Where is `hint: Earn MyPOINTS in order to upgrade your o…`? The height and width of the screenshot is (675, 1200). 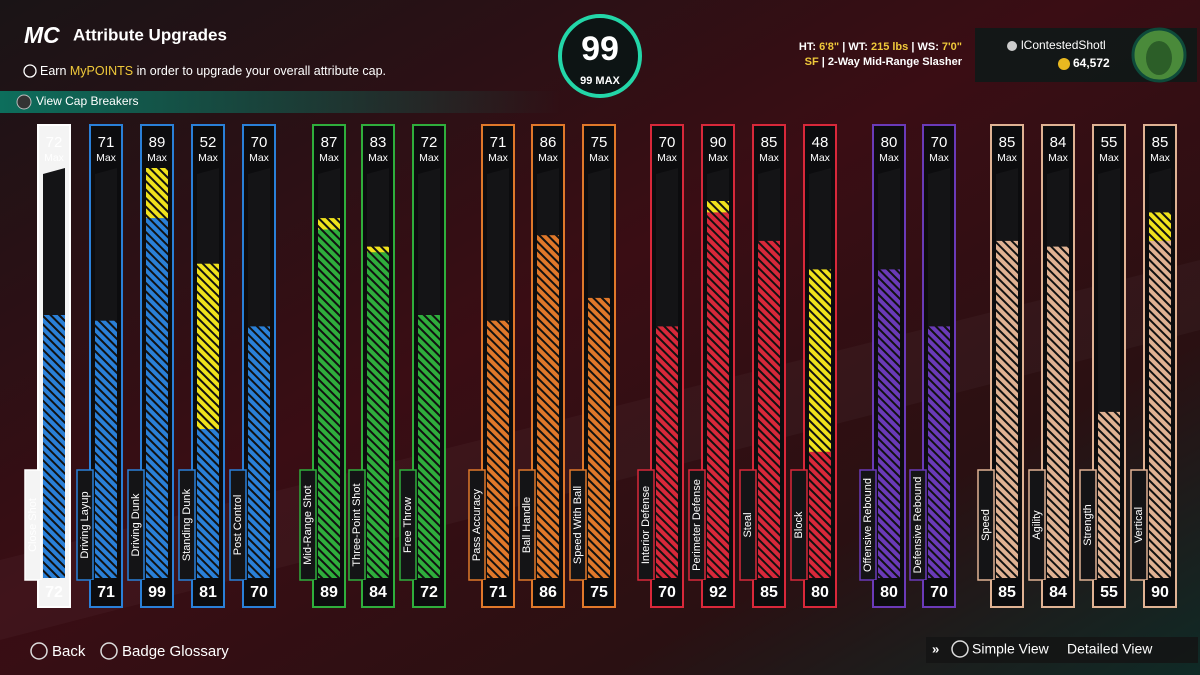
hint: Earn MyPOINTS in order to upgrade your o… is located at coordinates (213, 71).